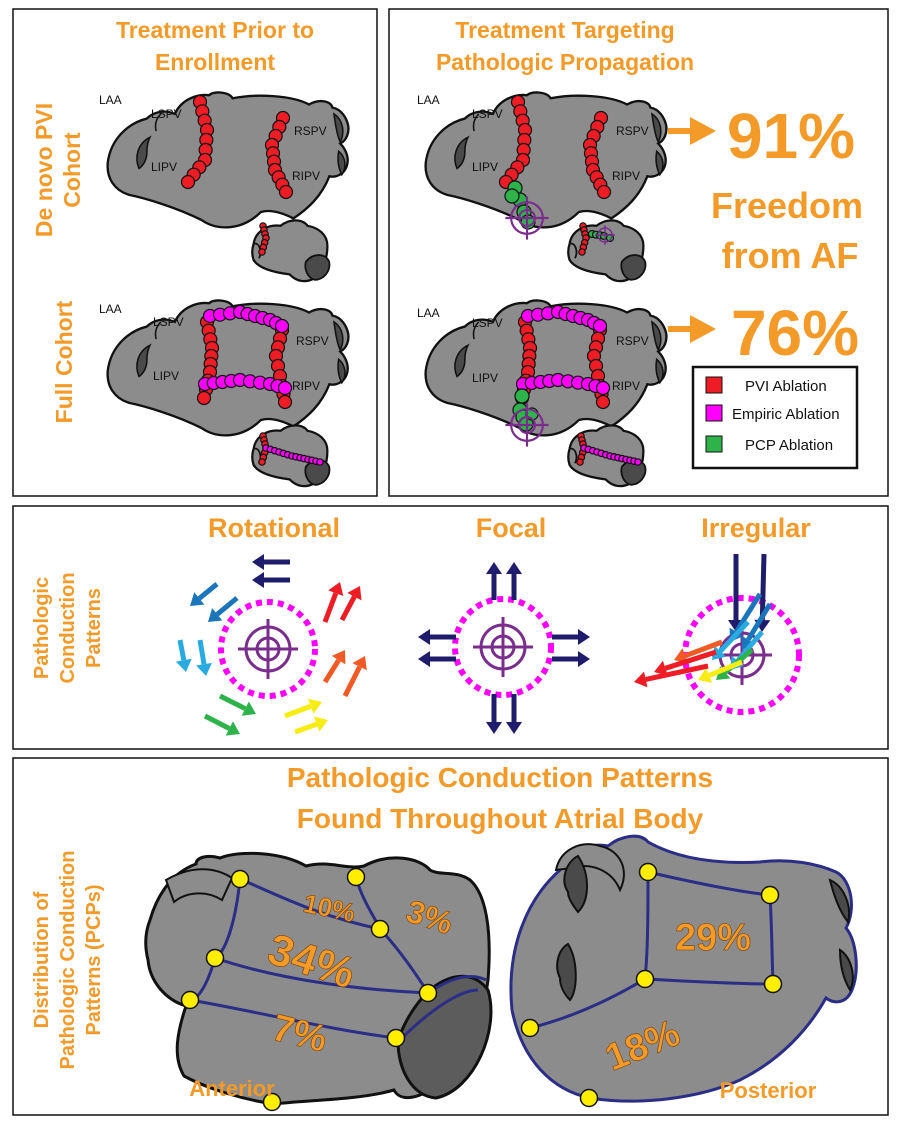 The width and height of the screenshot is (905, 1125). I want to click on rotational-ring, so click(268, 649).